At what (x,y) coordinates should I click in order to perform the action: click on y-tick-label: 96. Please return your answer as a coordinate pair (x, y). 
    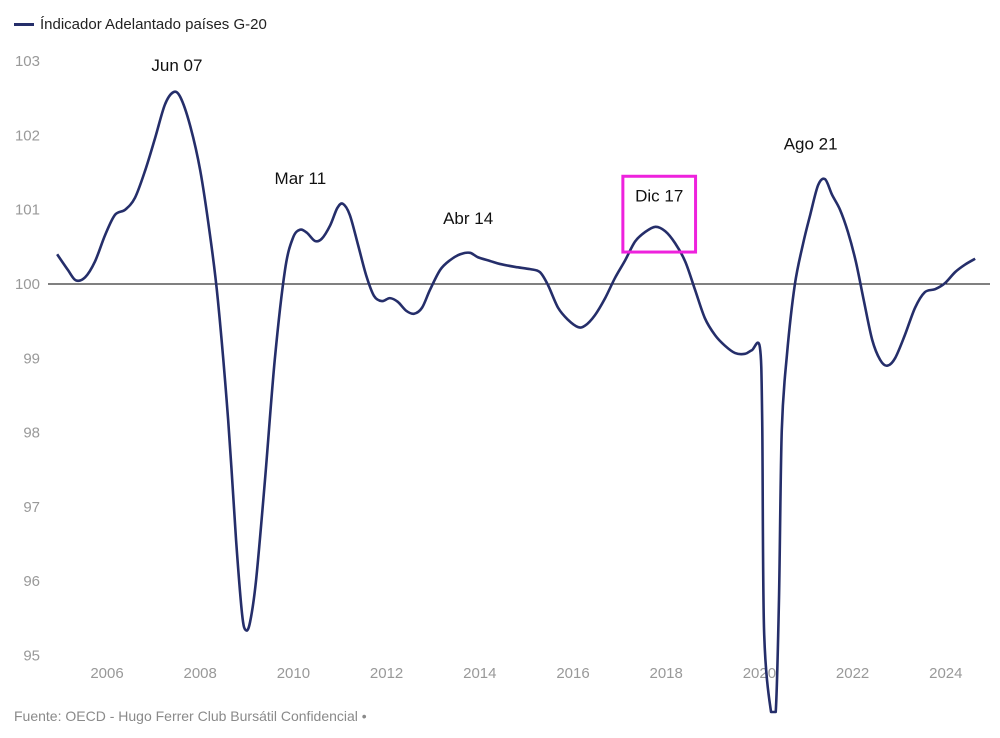
    Looking at the image, I should click on (31, 581).